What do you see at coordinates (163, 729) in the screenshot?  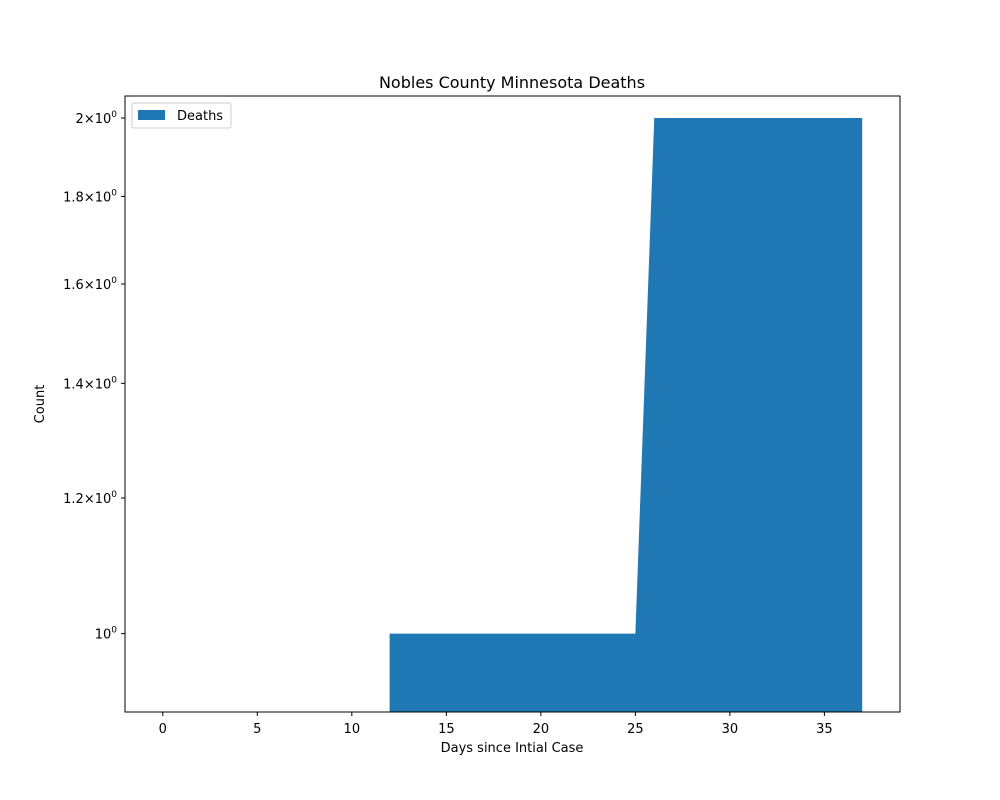 I see `x-tick-label: 0` at bounding box center [163, 729].